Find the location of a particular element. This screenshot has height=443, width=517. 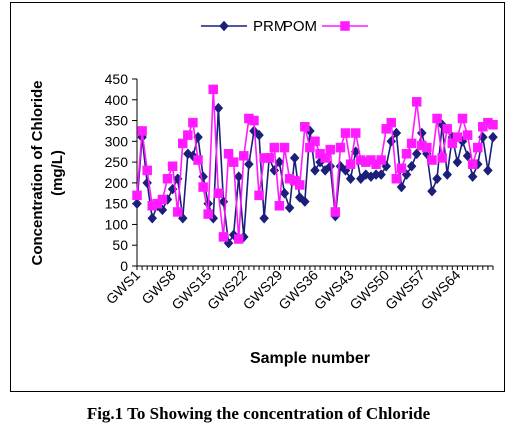

legend-label: PRM is located at coordinates (269, 26).